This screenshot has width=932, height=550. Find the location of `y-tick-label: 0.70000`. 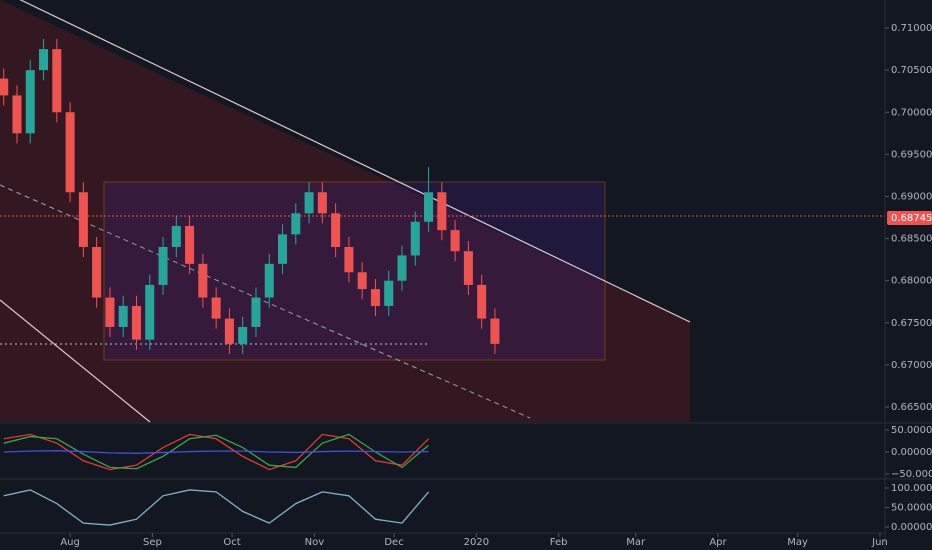

y-tick-label: 0.70000 is located at coordinates (911, 112).